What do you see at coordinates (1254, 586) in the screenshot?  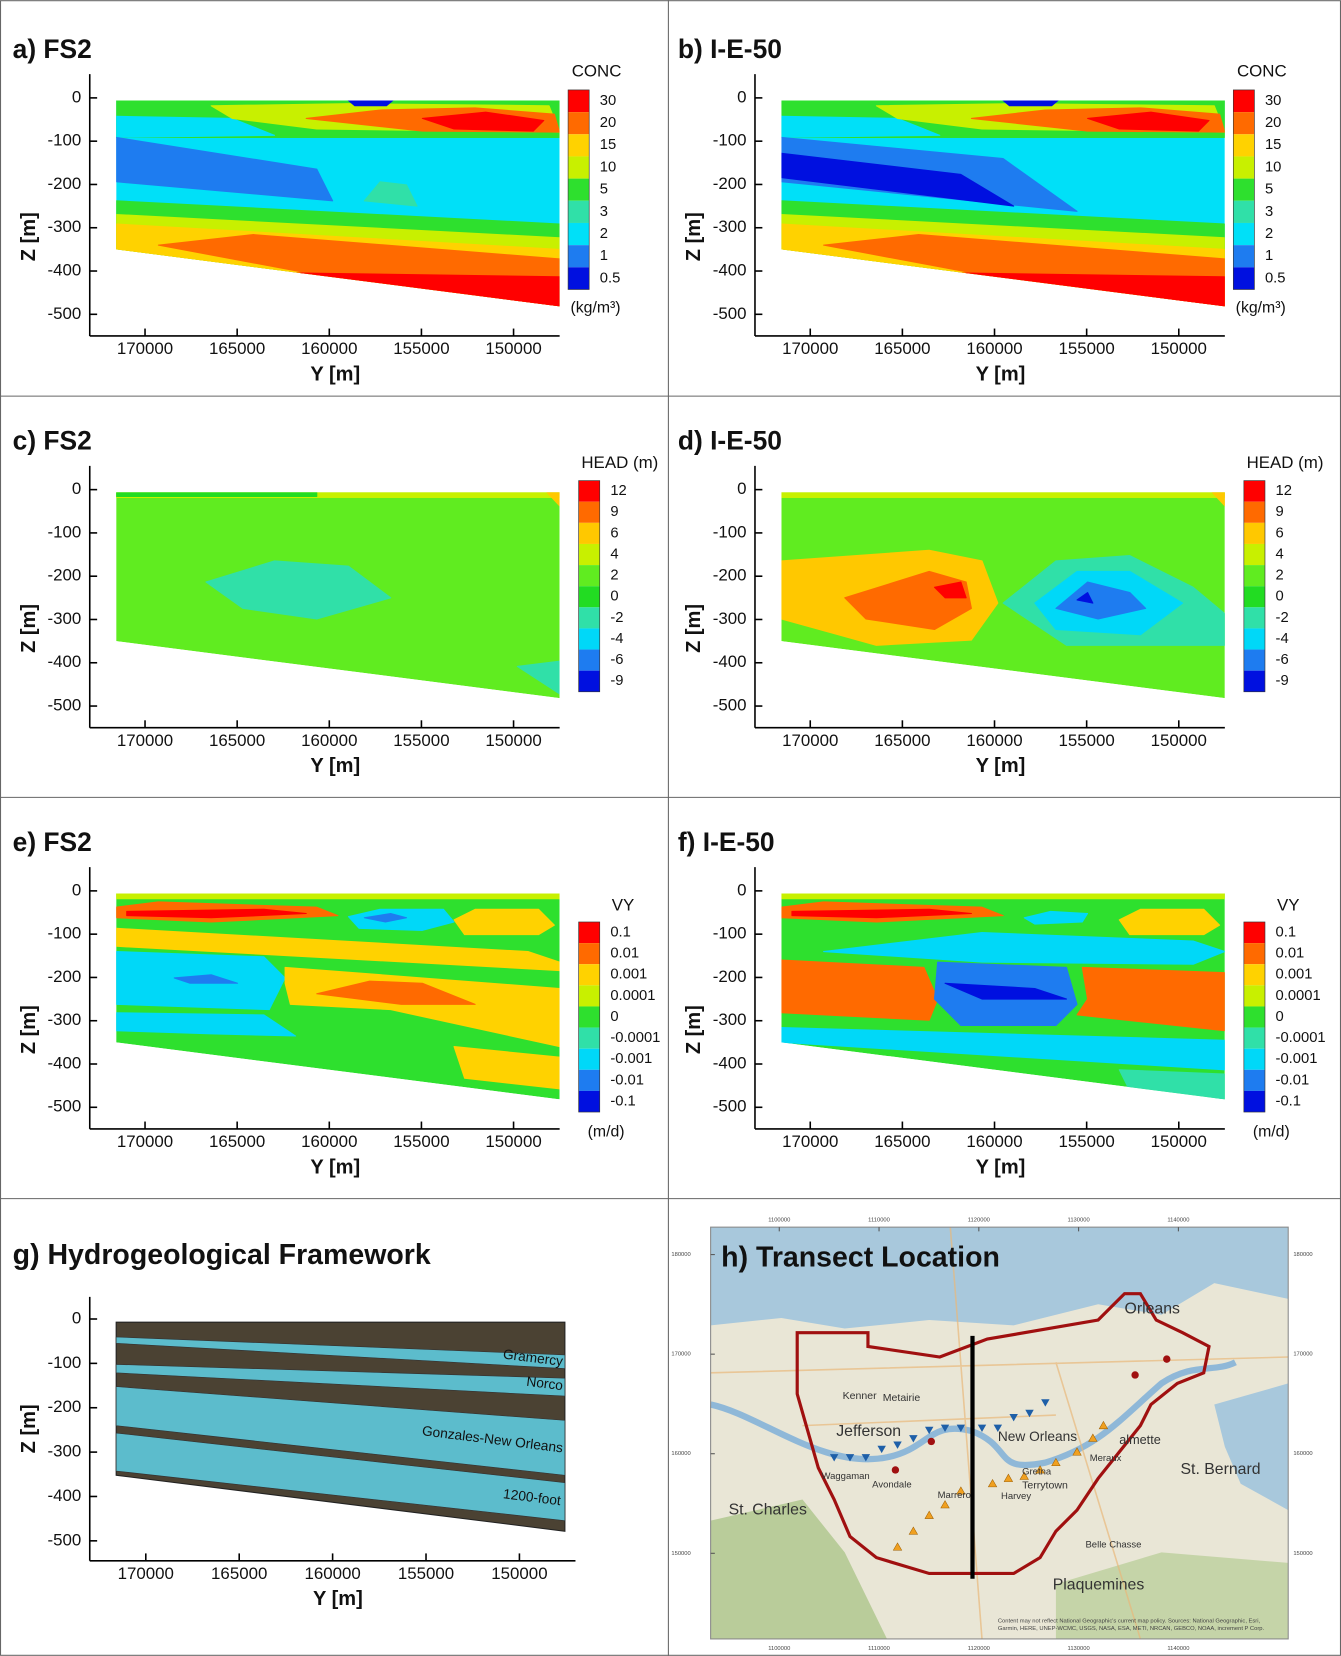 I see `colorbar-frame` at bounding box center [1254, 586].